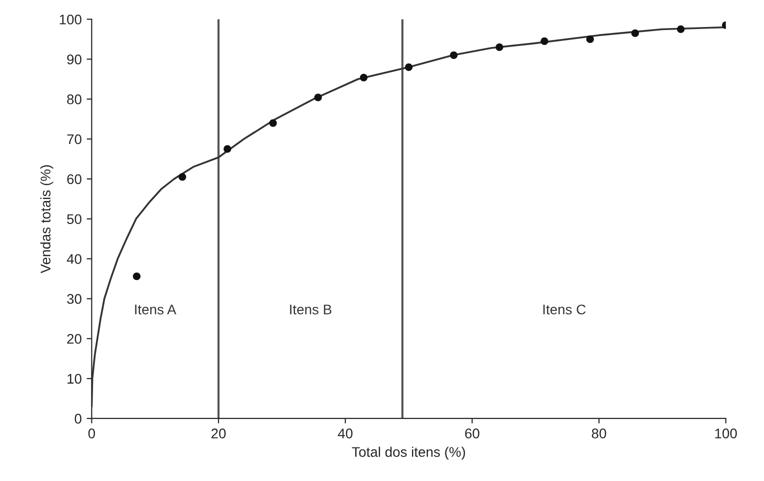 The image size is (764, 481). What do you see at coordinates (71, 19) in the screenshot?
I see `y-tick-label: 100` at bounding box center [71, 19].